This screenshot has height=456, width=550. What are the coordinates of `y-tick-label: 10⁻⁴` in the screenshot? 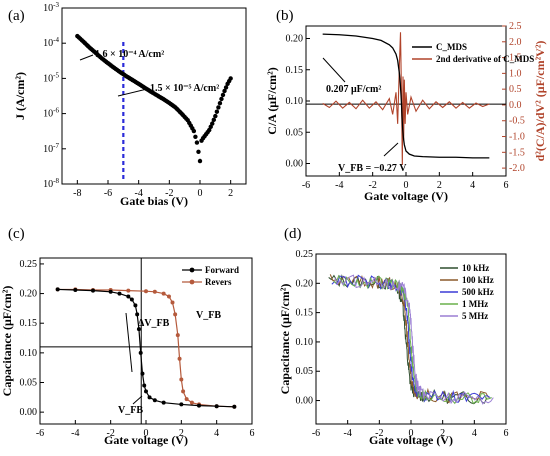 It's located at (51, 42).